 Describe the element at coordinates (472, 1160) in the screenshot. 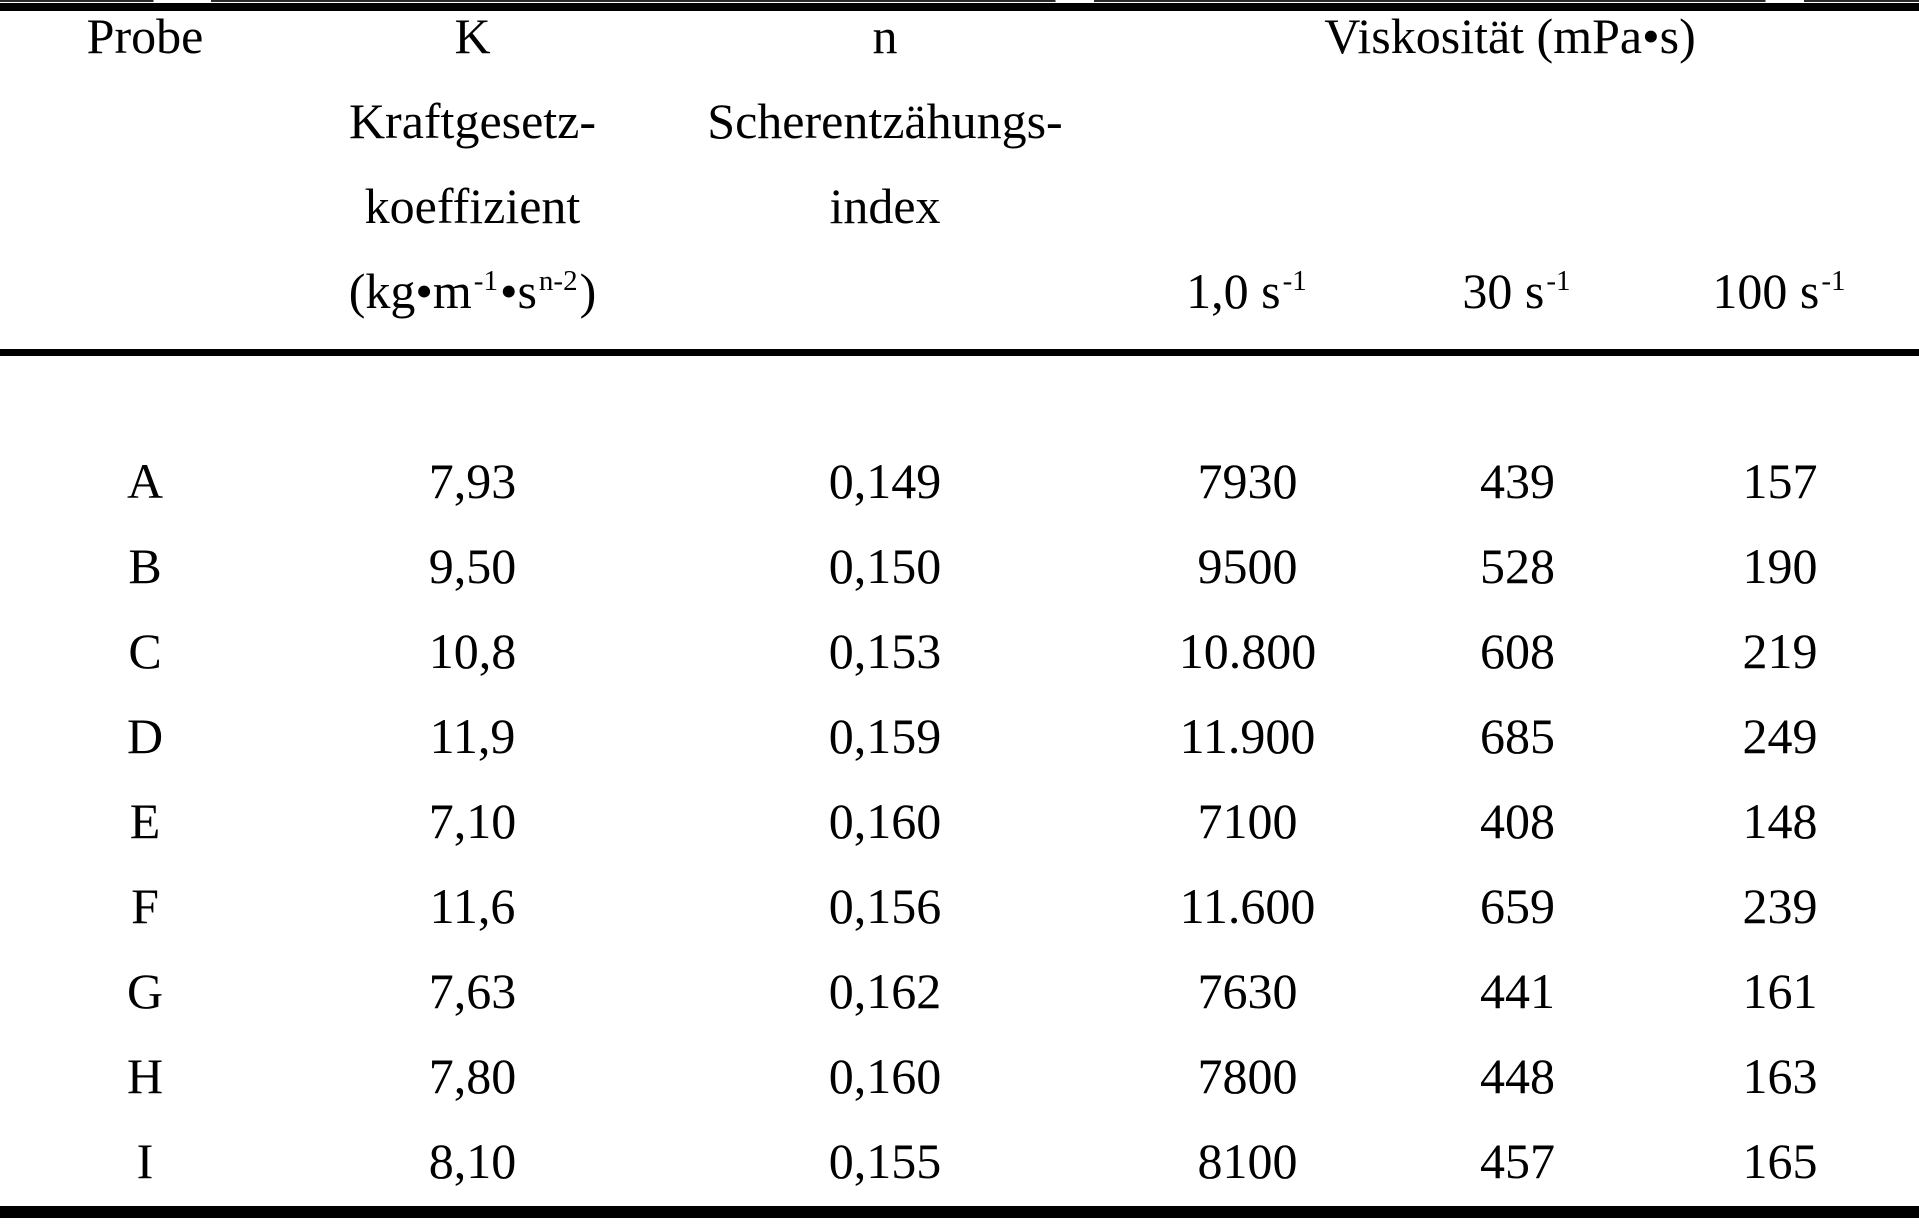

I see `cell-k-value: 8,10` at that location.